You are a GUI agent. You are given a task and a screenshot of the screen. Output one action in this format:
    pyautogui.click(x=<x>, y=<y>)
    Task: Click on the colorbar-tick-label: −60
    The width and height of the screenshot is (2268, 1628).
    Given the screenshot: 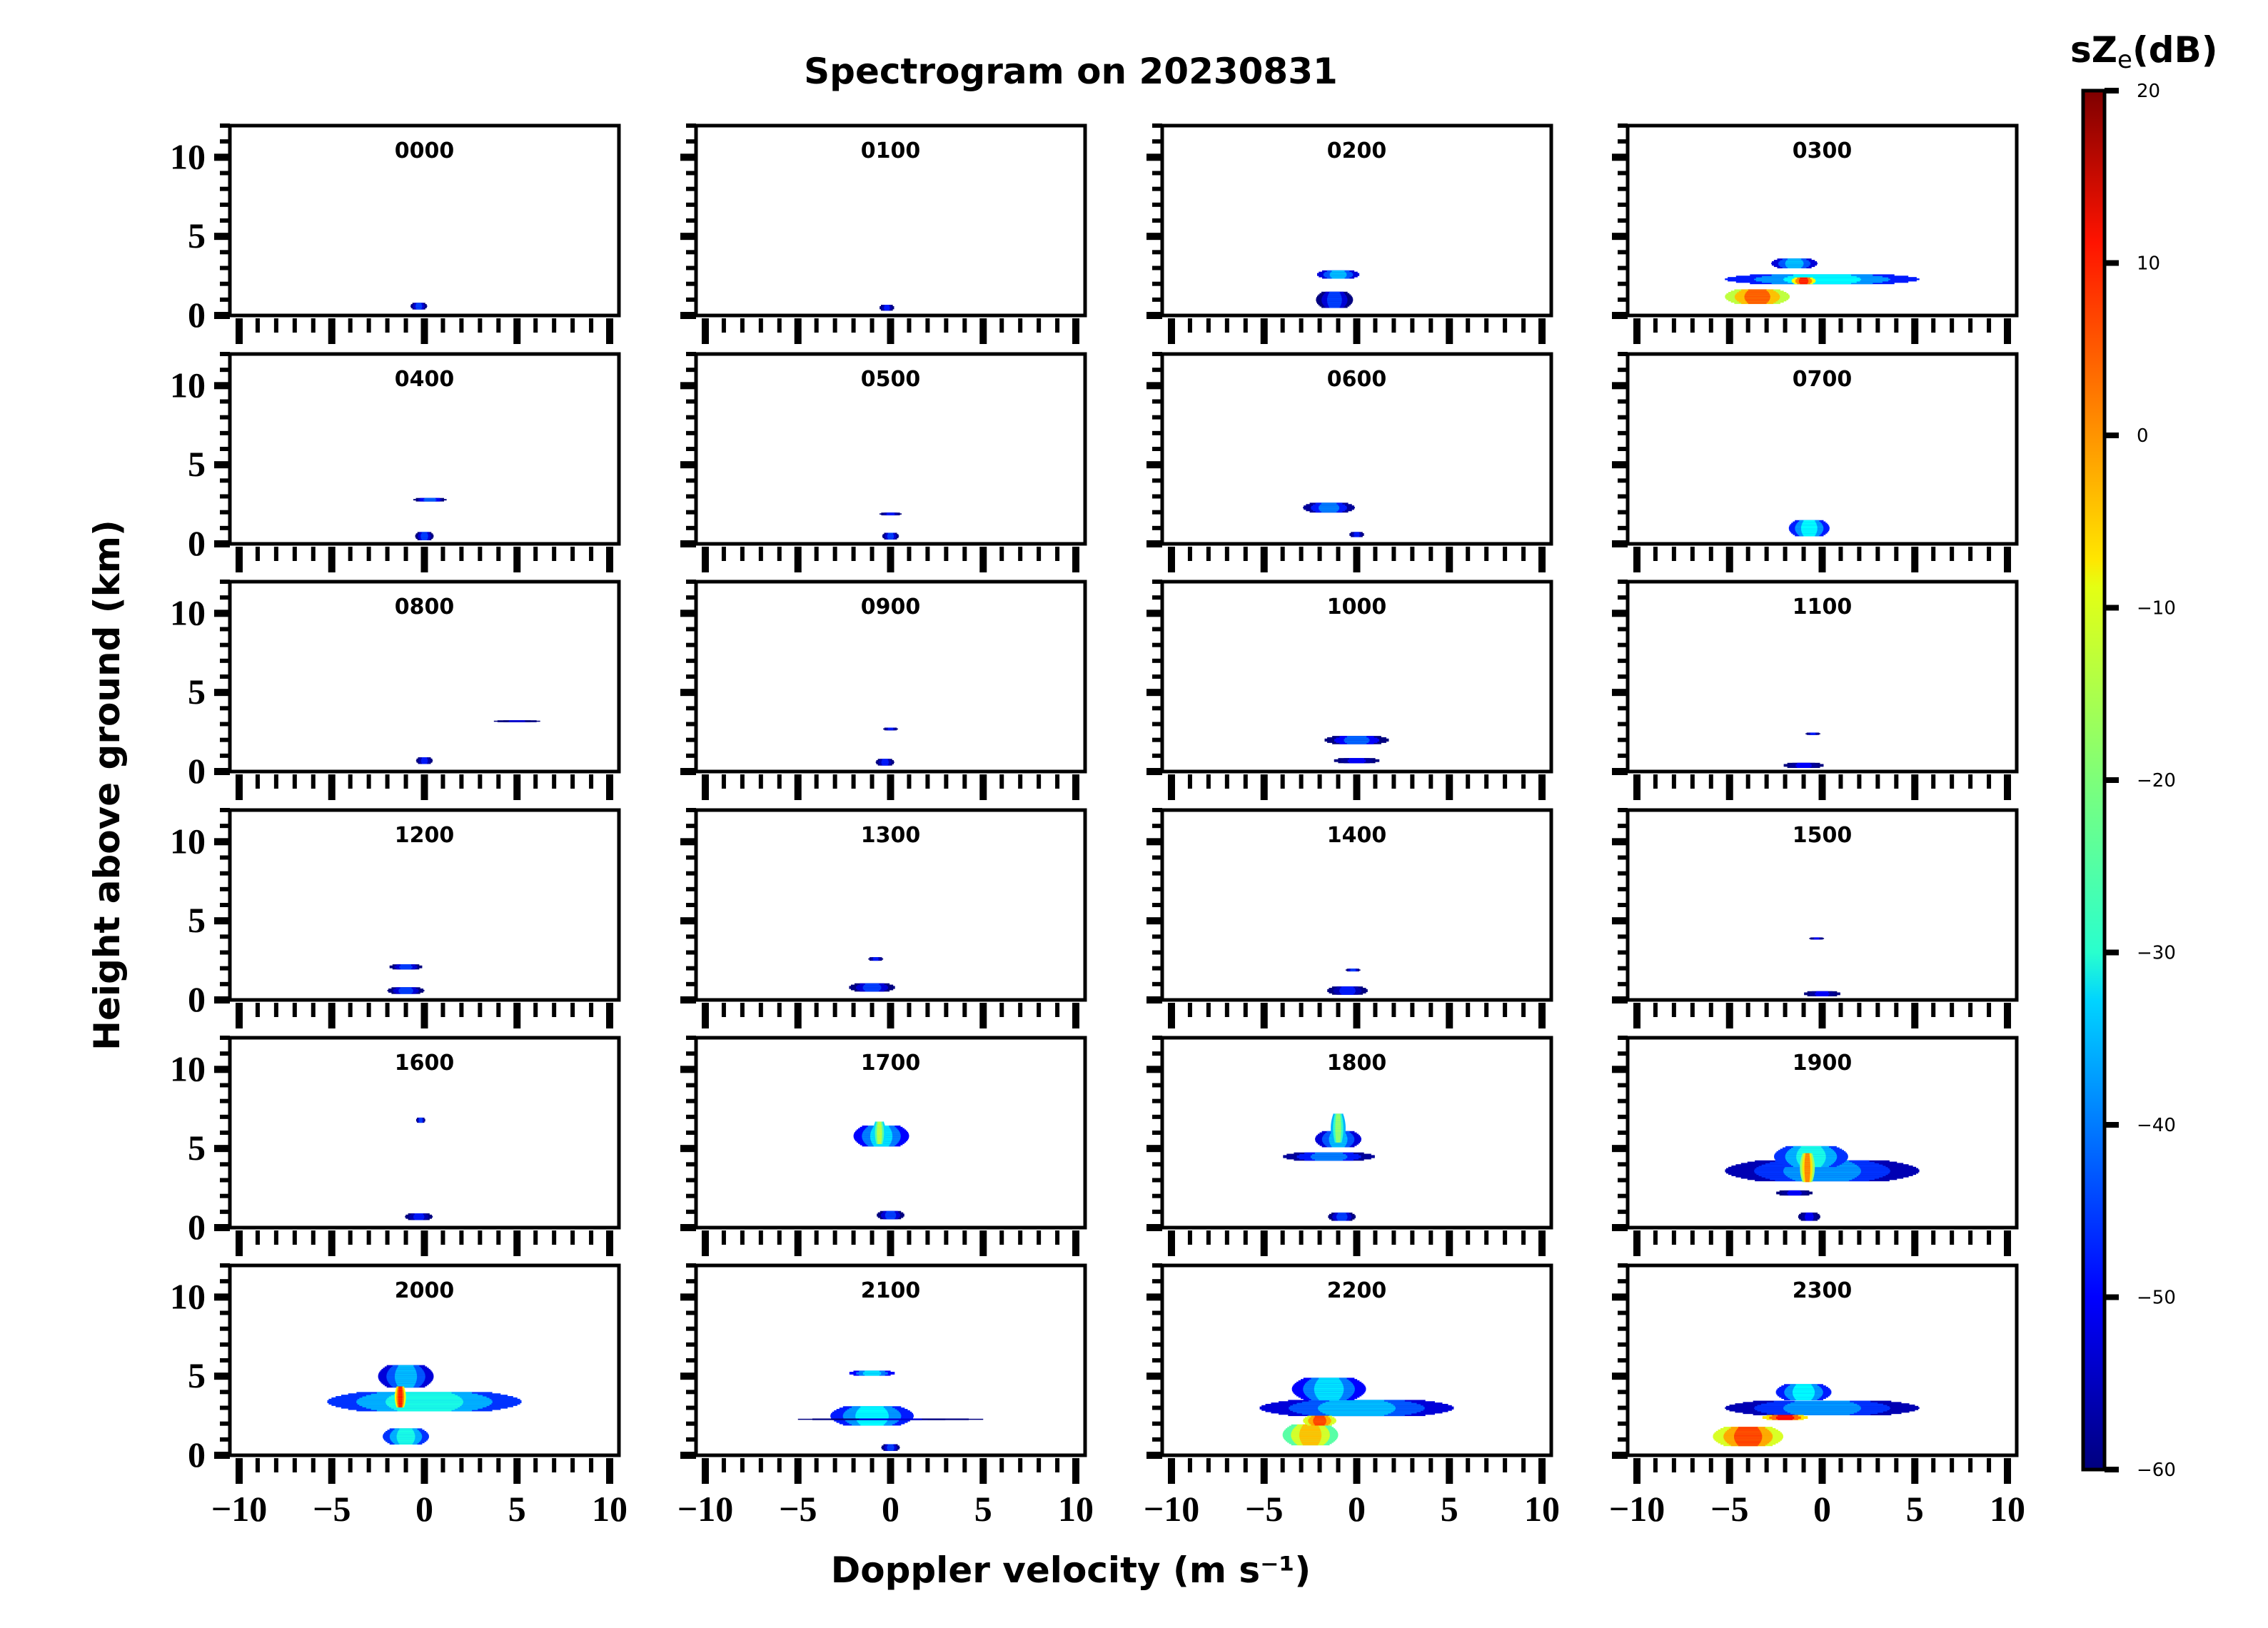 What is the action you would take?
    pyautogui.click(x=2156, y=1470)
    